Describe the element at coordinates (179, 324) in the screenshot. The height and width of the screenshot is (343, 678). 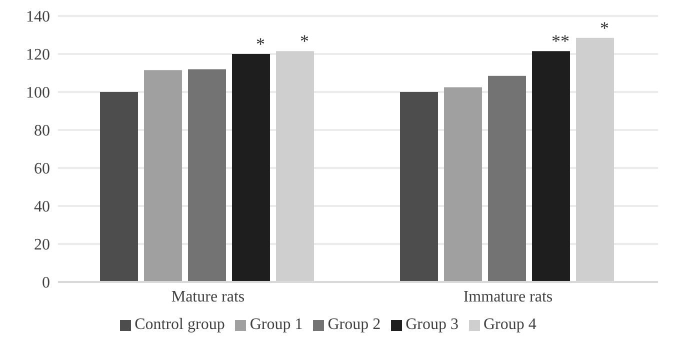
I see `legend-label: Control group` at that location.